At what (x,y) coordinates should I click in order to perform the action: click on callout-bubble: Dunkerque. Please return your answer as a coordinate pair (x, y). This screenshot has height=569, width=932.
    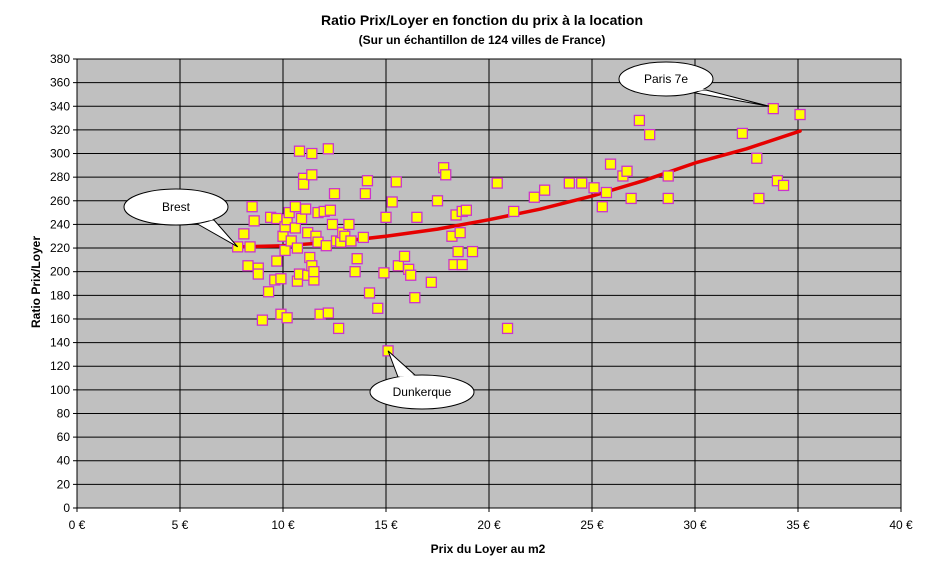
    Looking at the image, I should click on (422, 380).